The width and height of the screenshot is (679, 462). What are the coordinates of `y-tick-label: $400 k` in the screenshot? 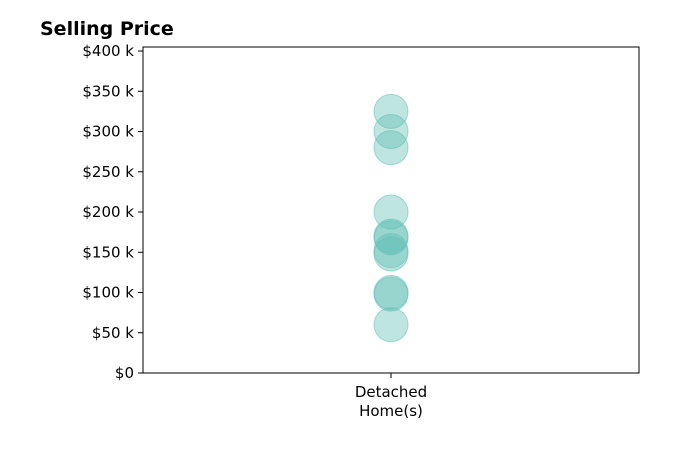 It's located at (108, 51).